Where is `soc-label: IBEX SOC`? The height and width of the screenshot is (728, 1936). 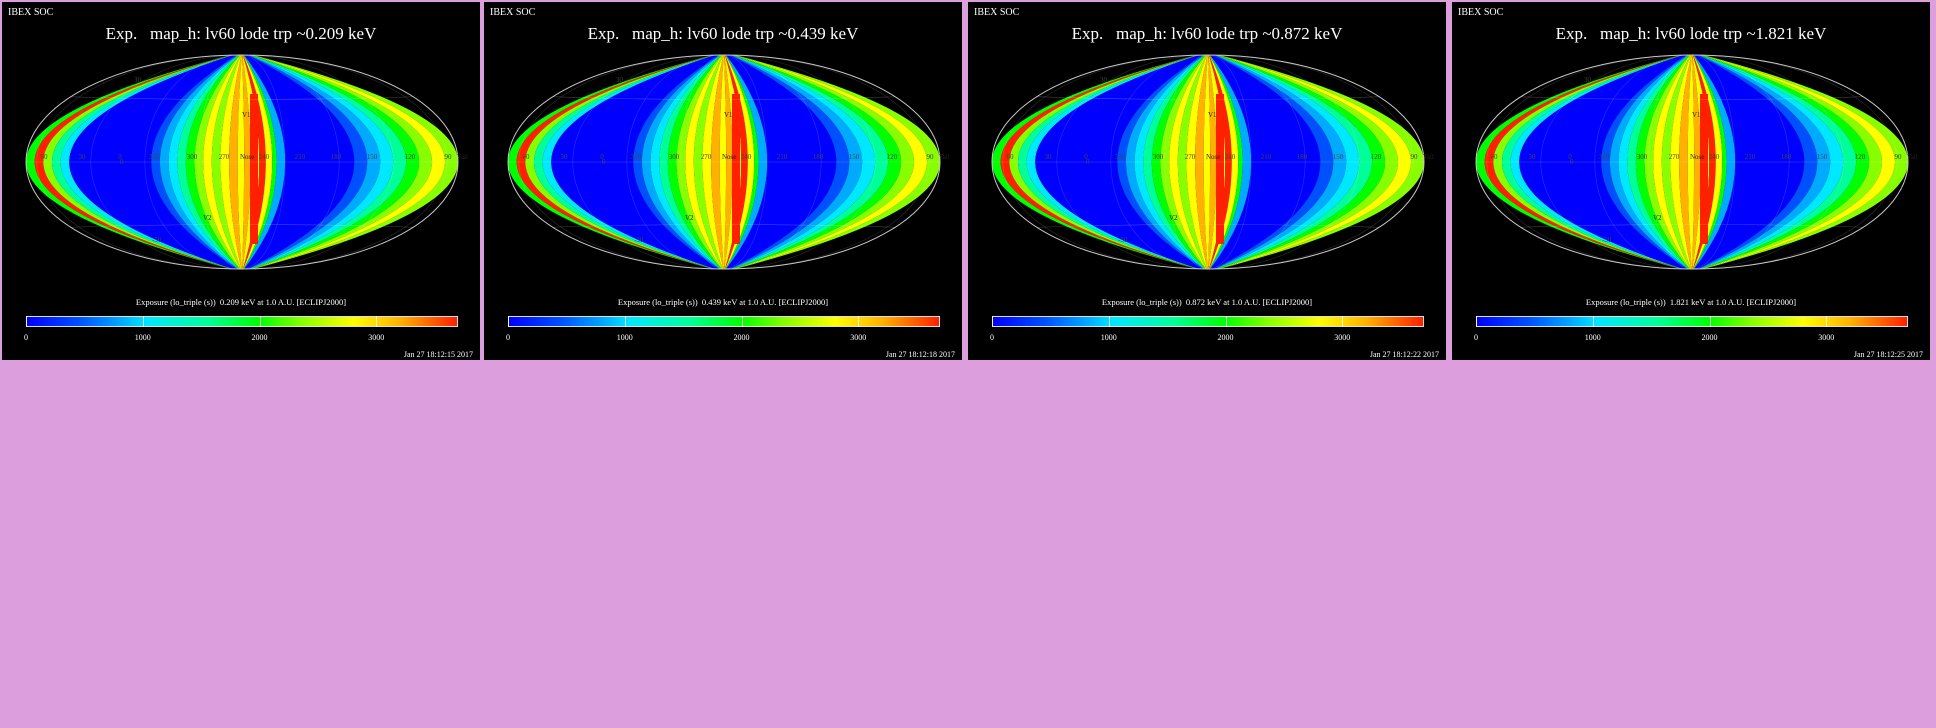
soc-label: IBEX SOC is located at coordinates (31, 12).